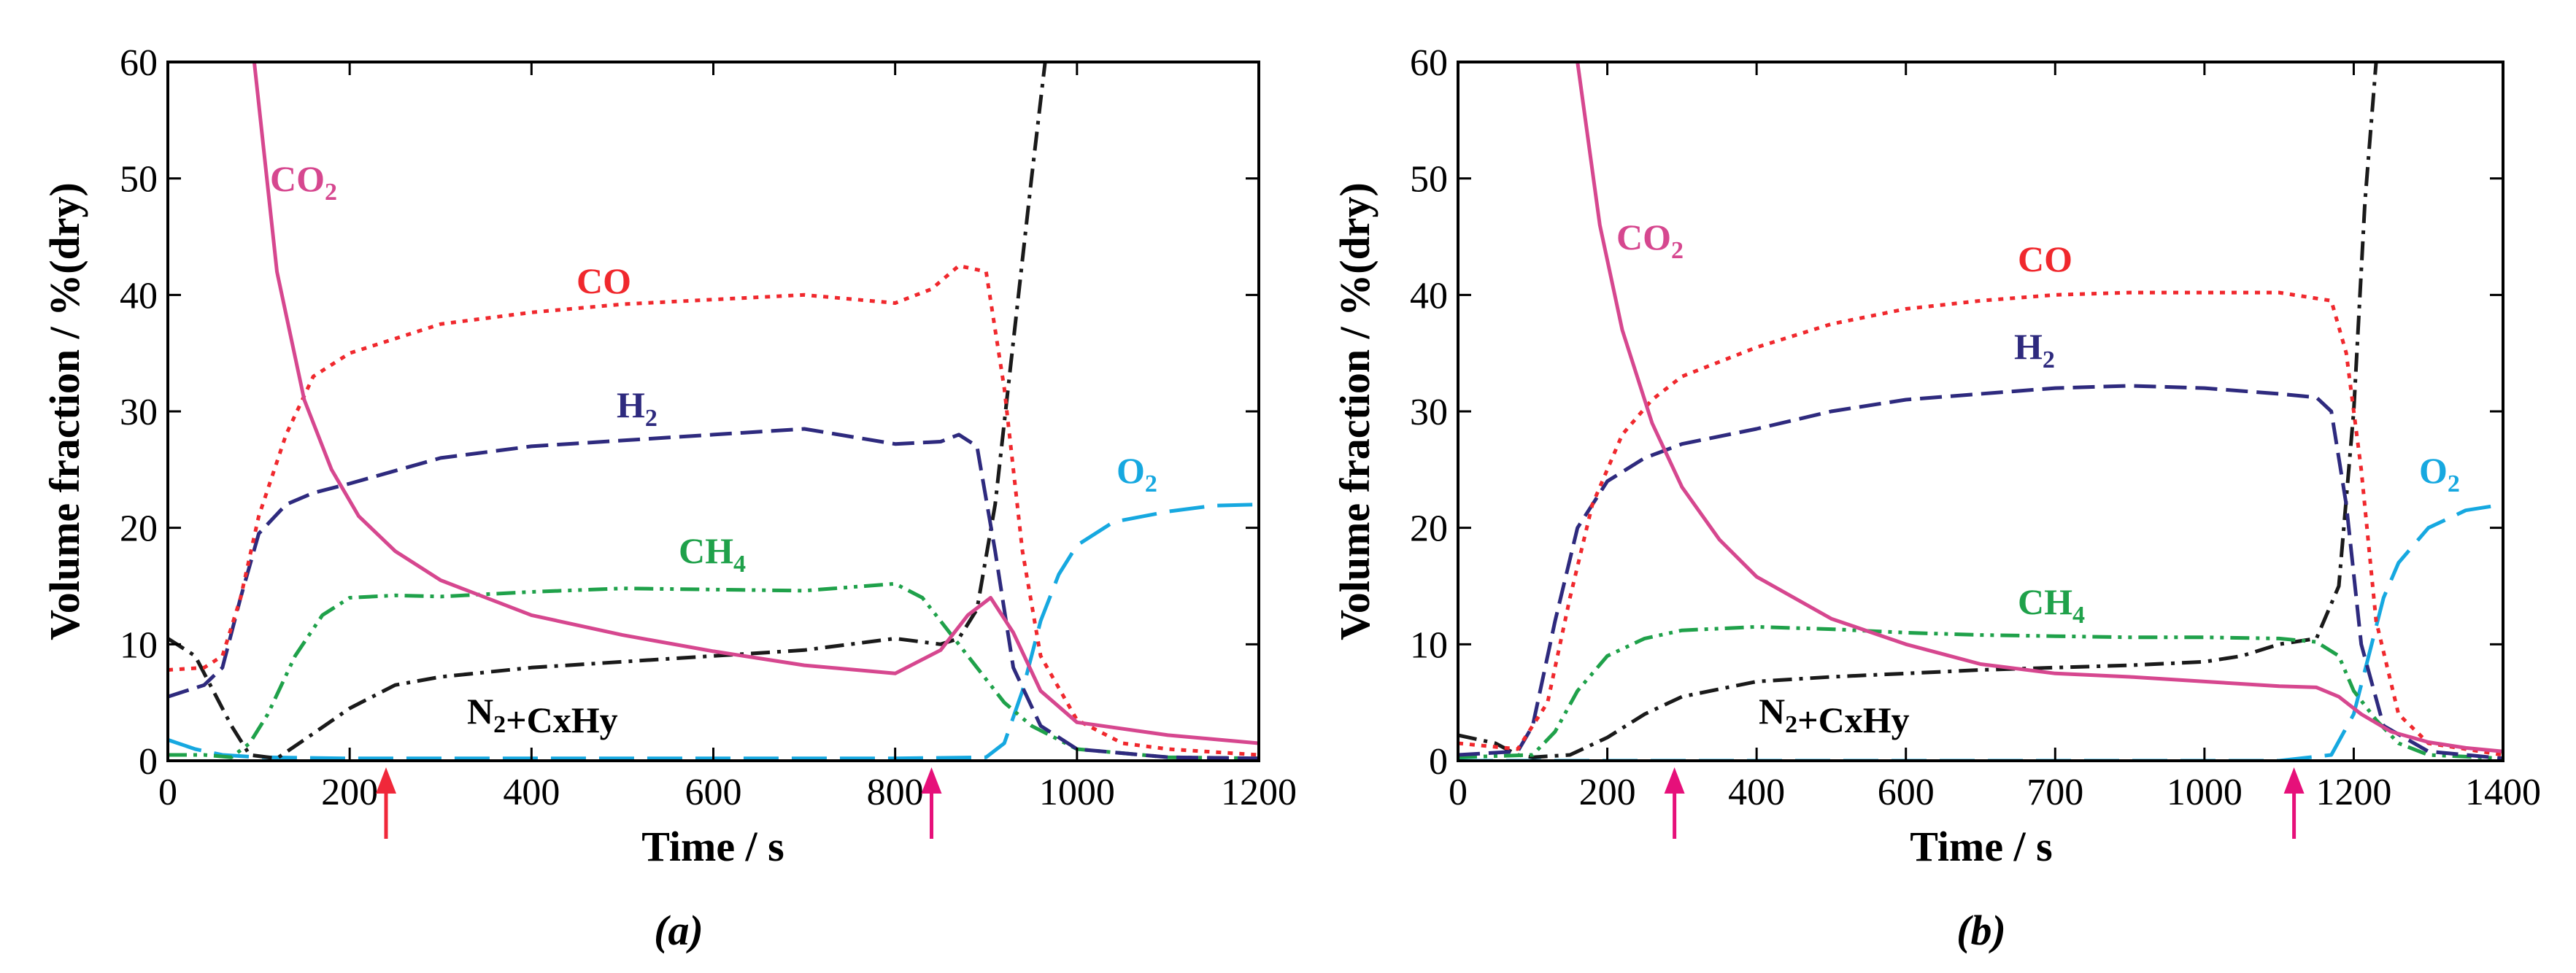 This screenshot has width=2576, height=973. I want to click on x-axis-title-b: Time / s, so click(1981, 846).